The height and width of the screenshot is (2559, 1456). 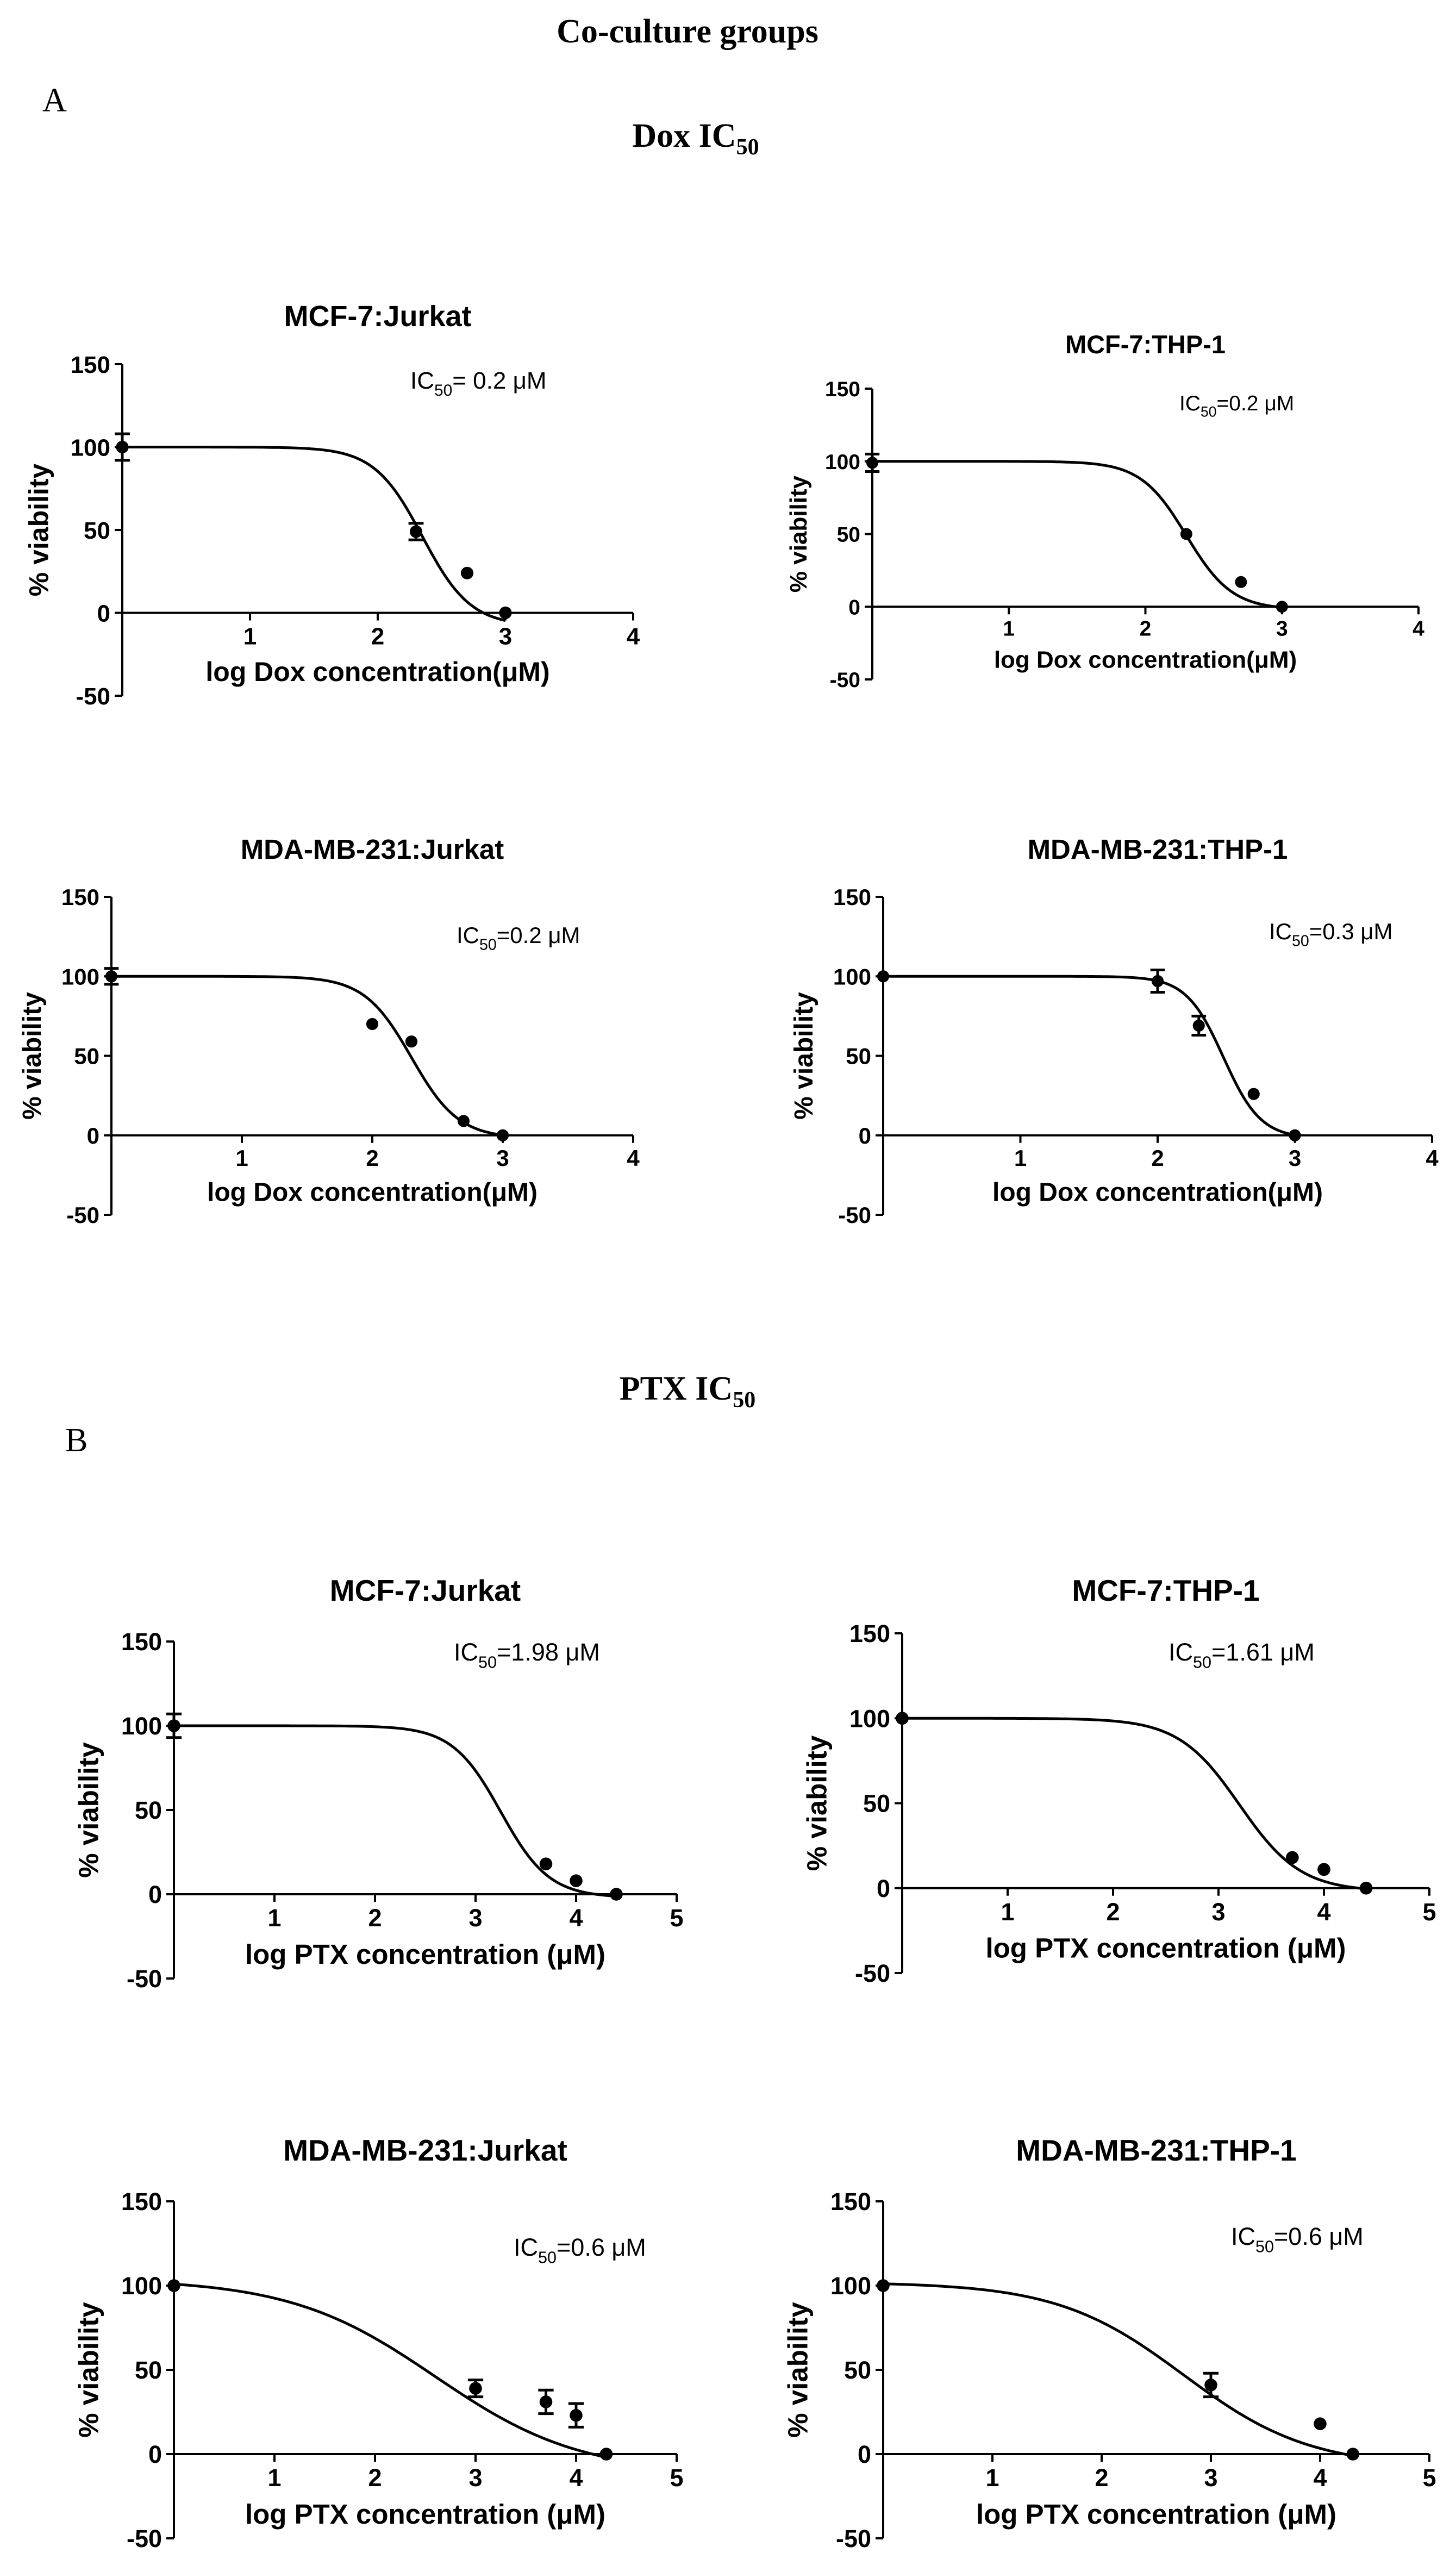 What do you see at coordinates (747, 147) in the screenshot?
I see `section-a-heading-subscript: 50` at bounding box center [747, 147].